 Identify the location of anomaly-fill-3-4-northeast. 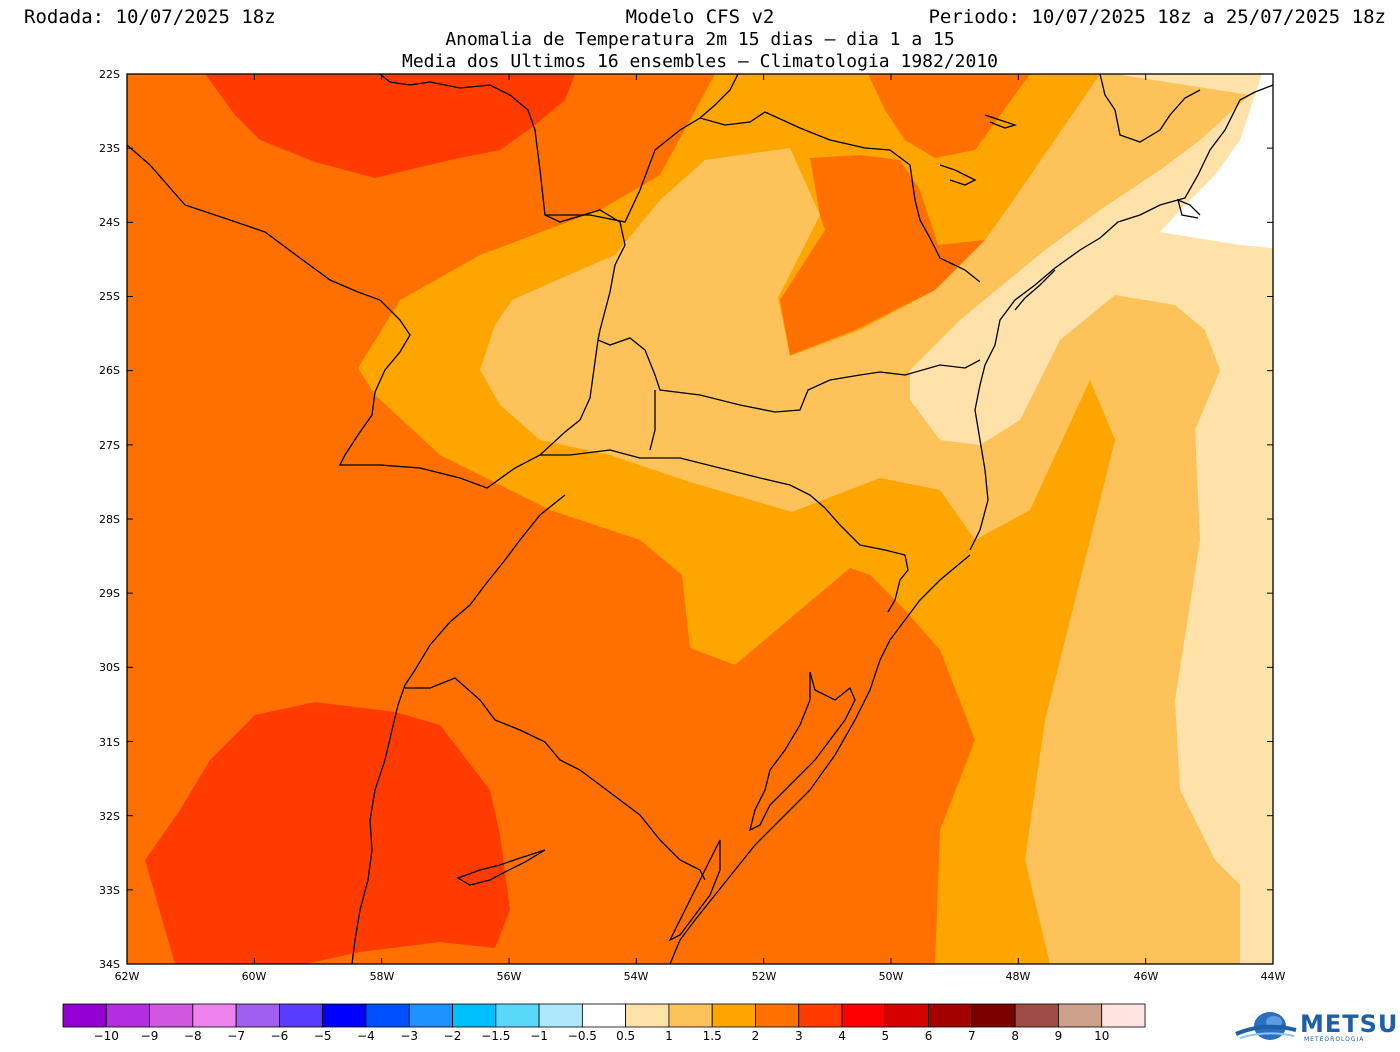
(949, 116).